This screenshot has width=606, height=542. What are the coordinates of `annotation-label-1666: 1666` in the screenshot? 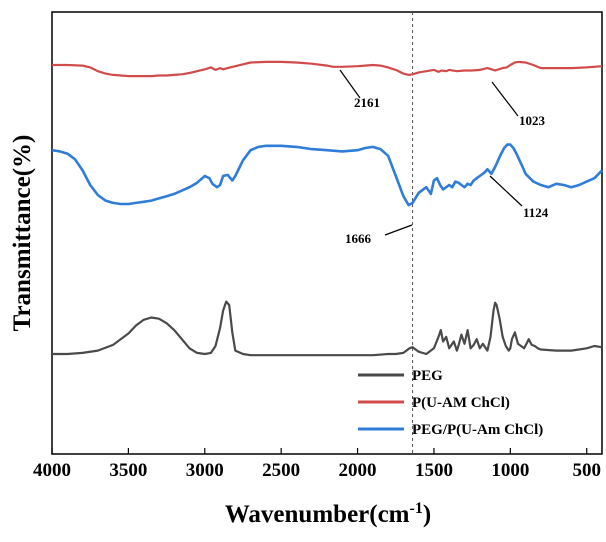 It's located at (358, 238).